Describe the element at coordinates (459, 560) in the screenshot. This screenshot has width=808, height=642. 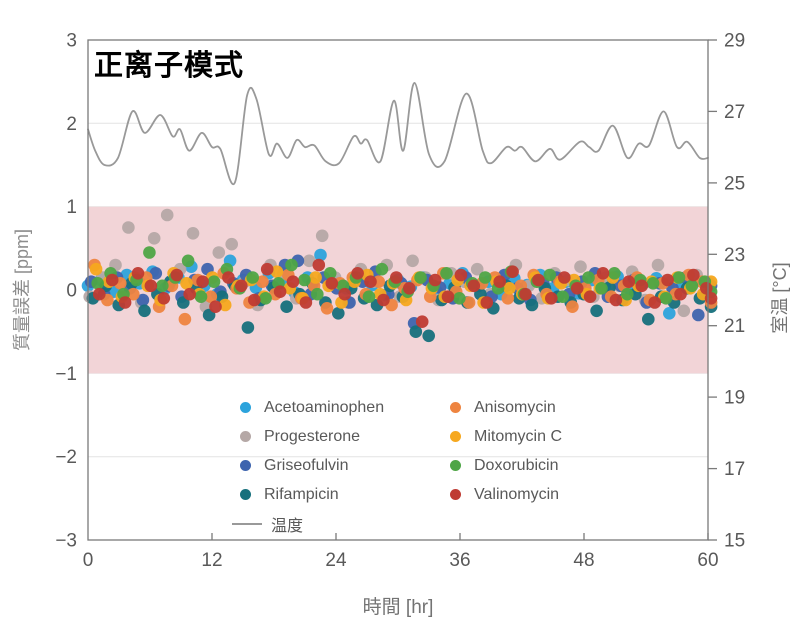
I see `x-tick-label: 36` at that location.